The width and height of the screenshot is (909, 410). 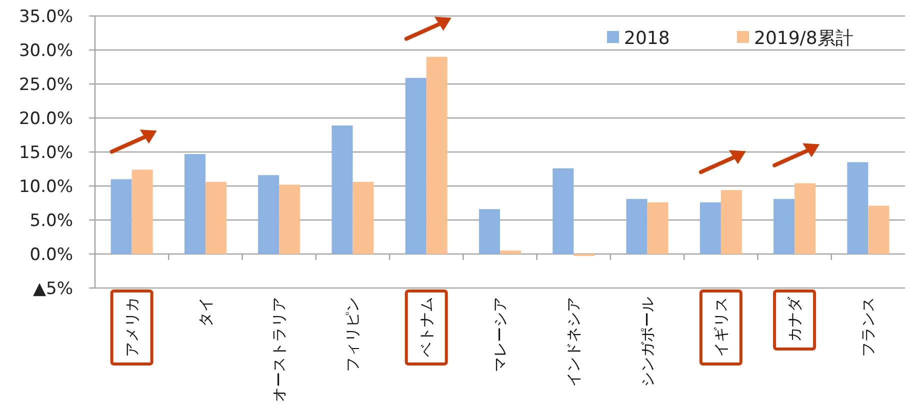 I want to click on legend-label: 2018, so click(x=647, y=38).